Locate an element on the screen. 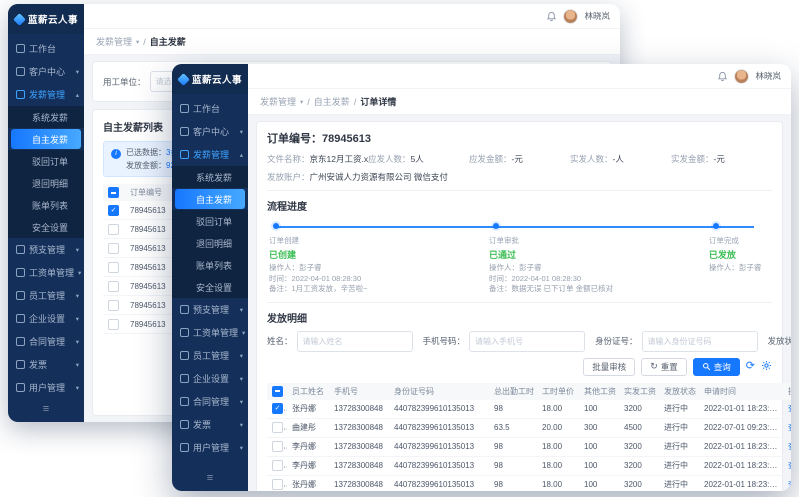 The width and height of the screenshot is (799, 497). filter-label: 用工单位： is located at coordinates (124, 81).